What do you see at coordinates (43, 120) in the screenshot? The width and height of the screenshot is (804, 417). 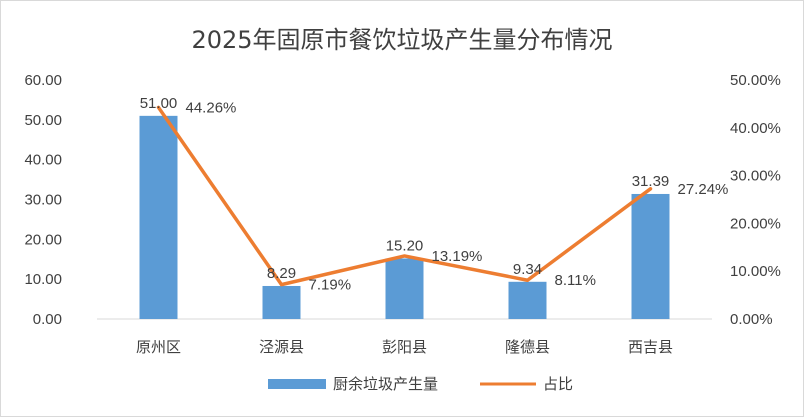 I see `left-tick-label: 50.00` at bounding box center [43, 120].